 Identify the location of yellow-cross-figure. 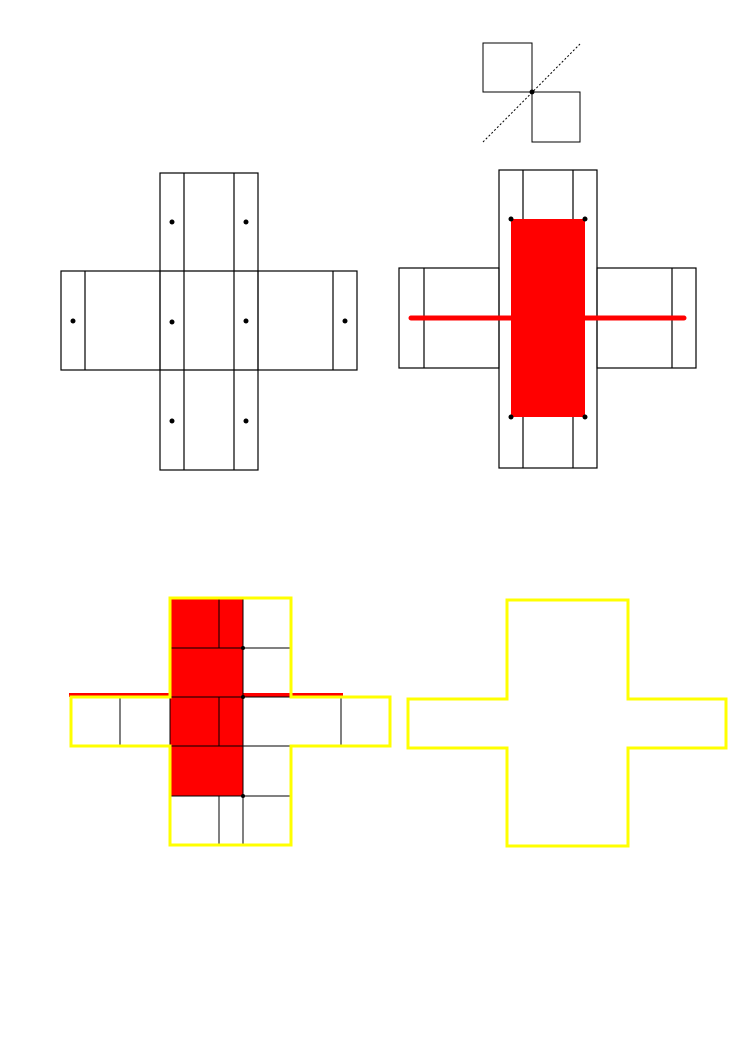
(567, 723).